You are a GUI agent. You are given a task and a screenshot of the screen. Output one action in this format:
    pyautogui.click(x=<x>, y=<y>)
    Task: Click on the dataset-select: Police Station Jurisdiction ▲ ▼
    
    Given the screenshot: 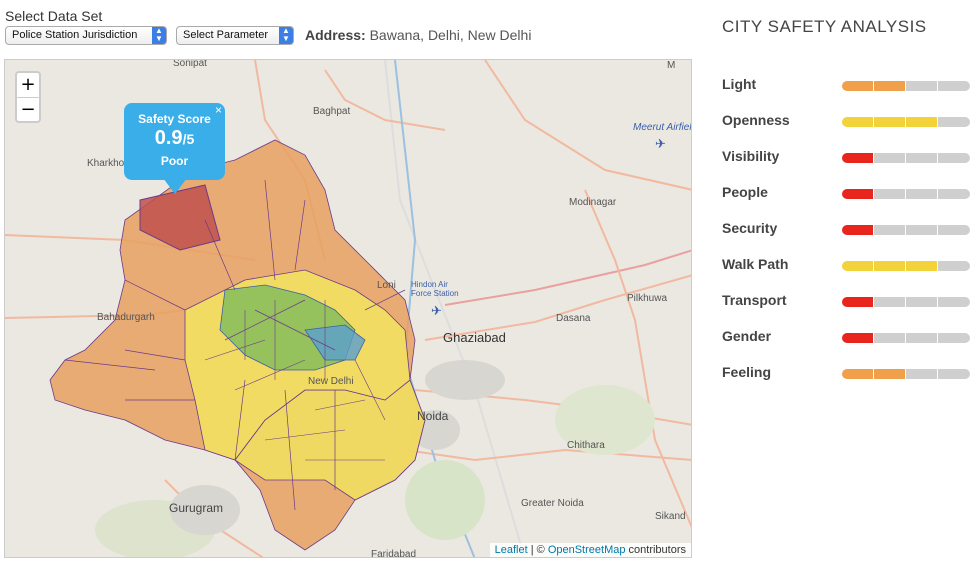 What is the action you would take?
    pyautogui.click(x=86, y=35)
    